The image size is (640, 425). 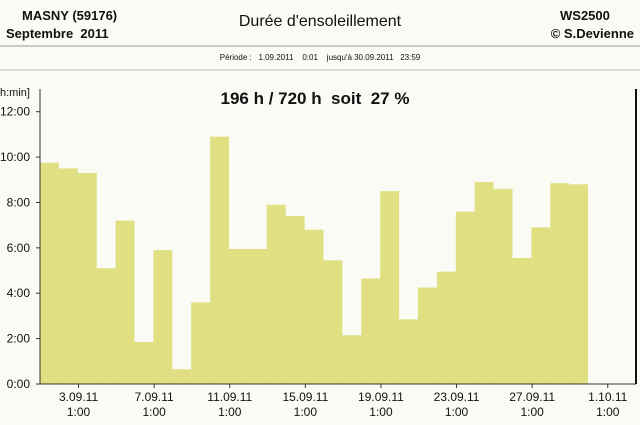 I want to click on x-tick-label: 7.09.11 1:00, so click(x=154, y=404).